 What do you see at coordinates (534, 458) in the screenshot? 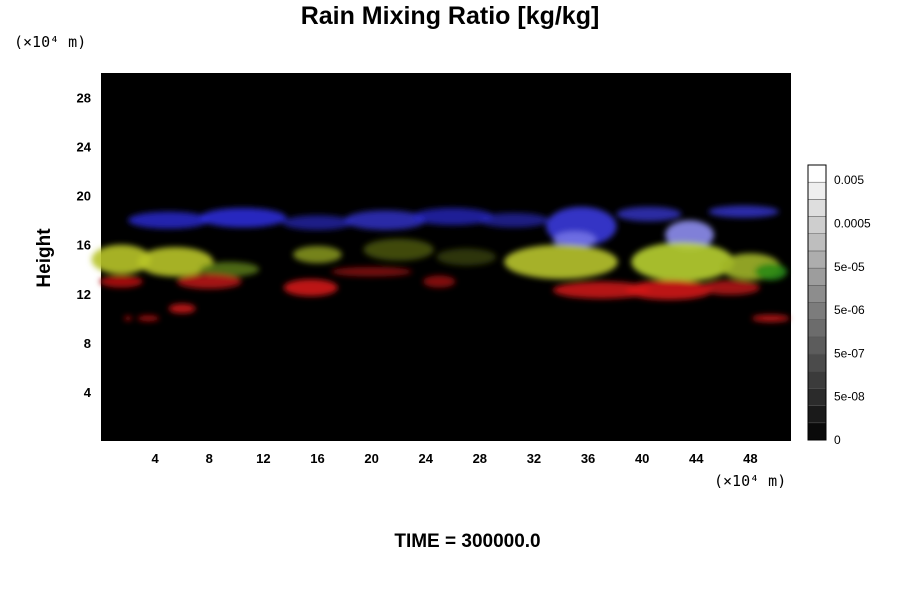
I see `x-tick-label: 32` at bounding box center [534, 458].